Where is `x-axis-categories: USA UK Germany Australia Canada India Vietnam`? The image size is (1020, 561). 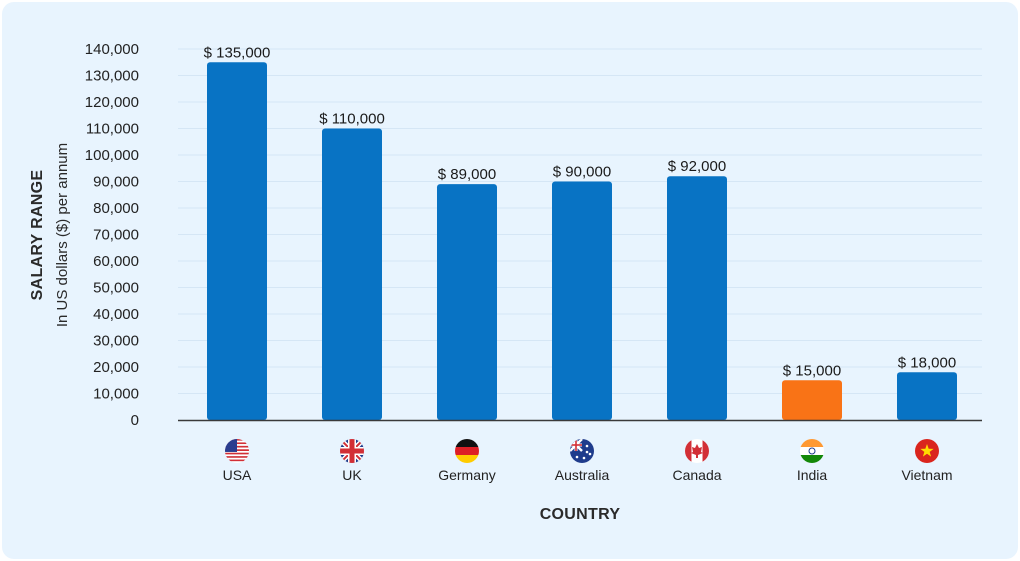 x-axis-categories: USA UK Germany Australia Canada India Vietnam is located at coordinates (588, 475).